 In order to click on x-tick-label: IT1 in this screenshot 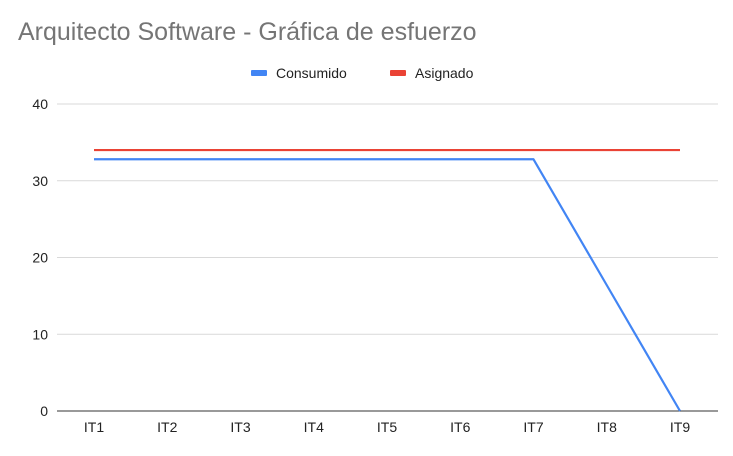, I will do `click(94, 427)`.